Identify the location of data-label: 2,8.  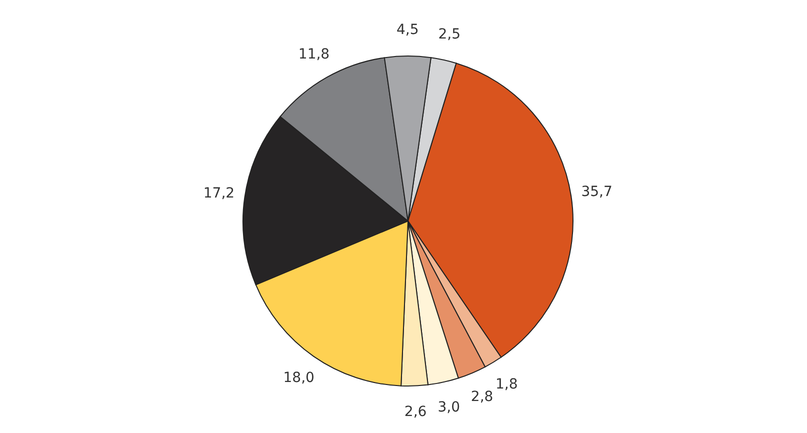
(482, 397).